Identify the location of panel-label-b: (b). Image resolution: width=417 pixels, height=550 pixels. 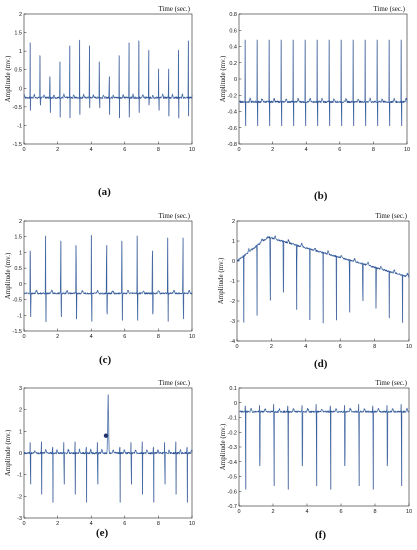
(321, 196).